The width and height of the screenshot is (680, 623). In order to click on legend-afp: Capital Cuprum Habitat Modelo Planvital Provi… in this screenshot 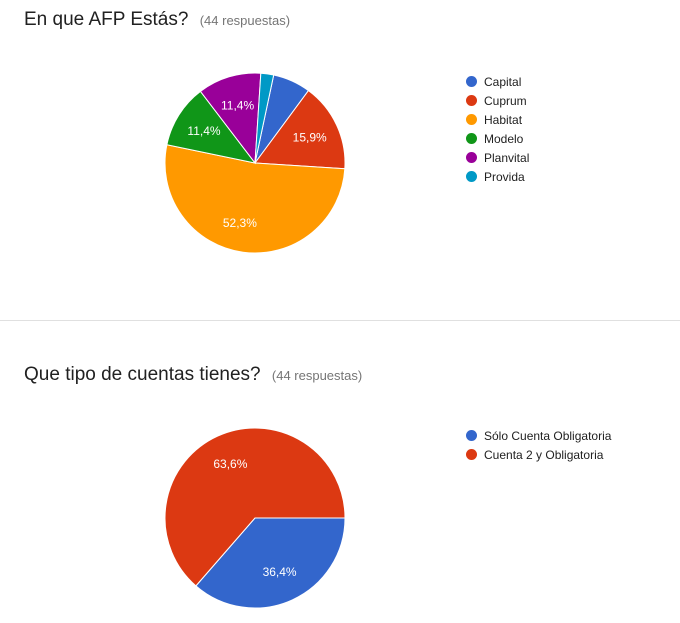, I will do `click(497, 129)`.